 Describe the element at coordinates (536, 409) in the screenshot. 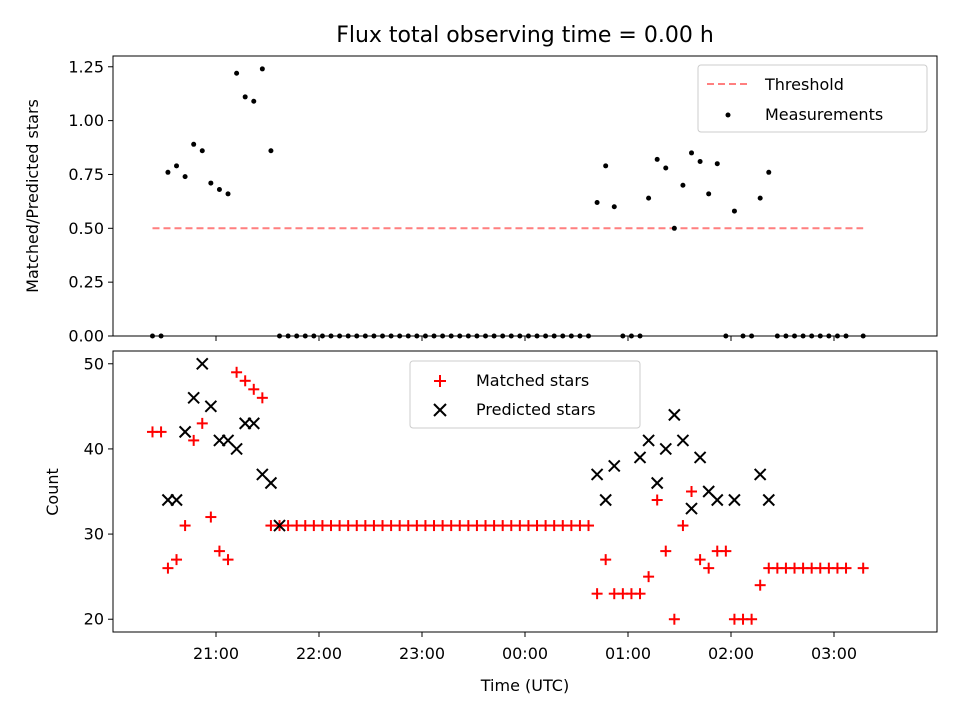

I see `legend-predicted-label: Predicted stars` at that location.